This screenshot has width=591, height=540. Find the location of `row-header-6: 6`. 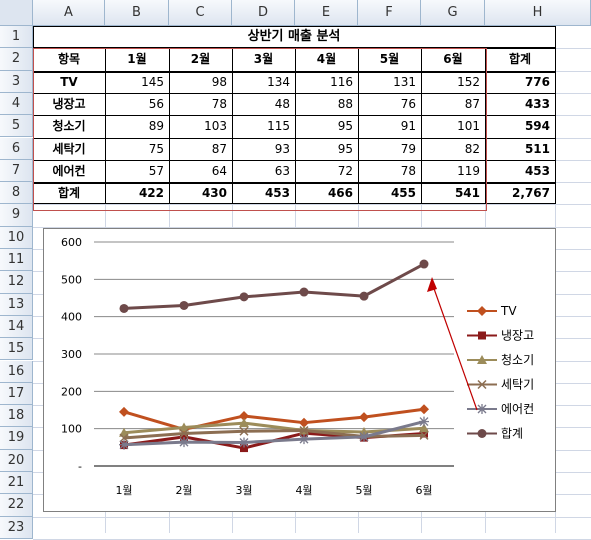

row-header-6: 6 is located at coordinates (16, 148).